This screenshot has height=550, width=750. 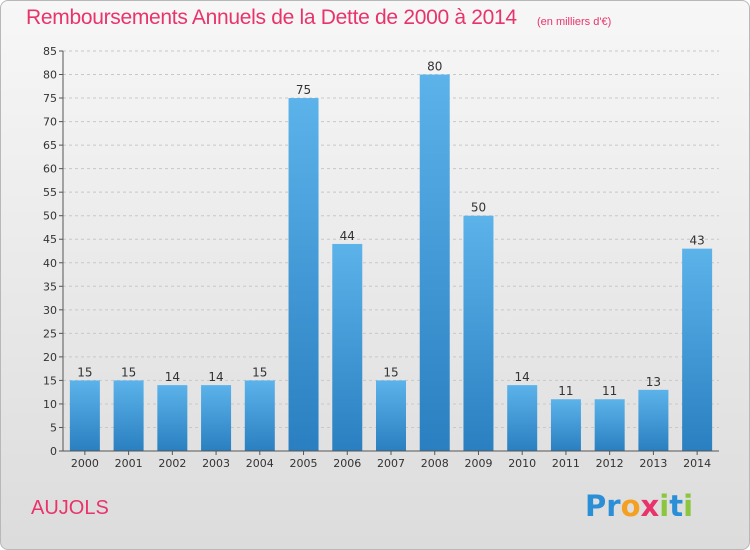 I want to click on y-tick-label: 30, so click(x=50, y=310).